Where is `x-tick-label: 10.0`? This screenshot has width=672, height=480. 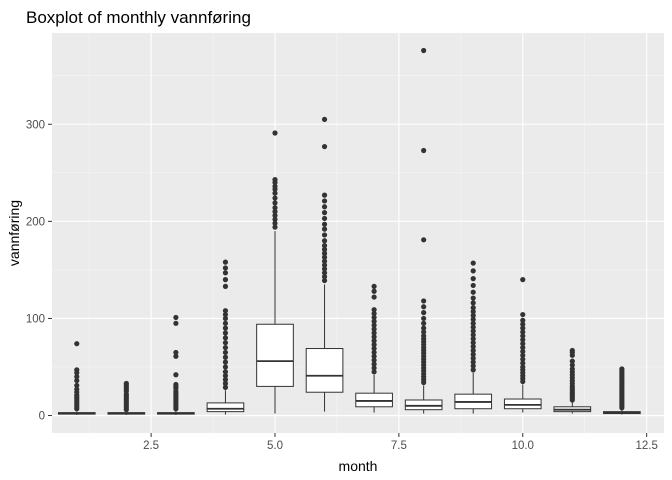
x-tick-label: 10.0 is located at coordinates (523, 446).